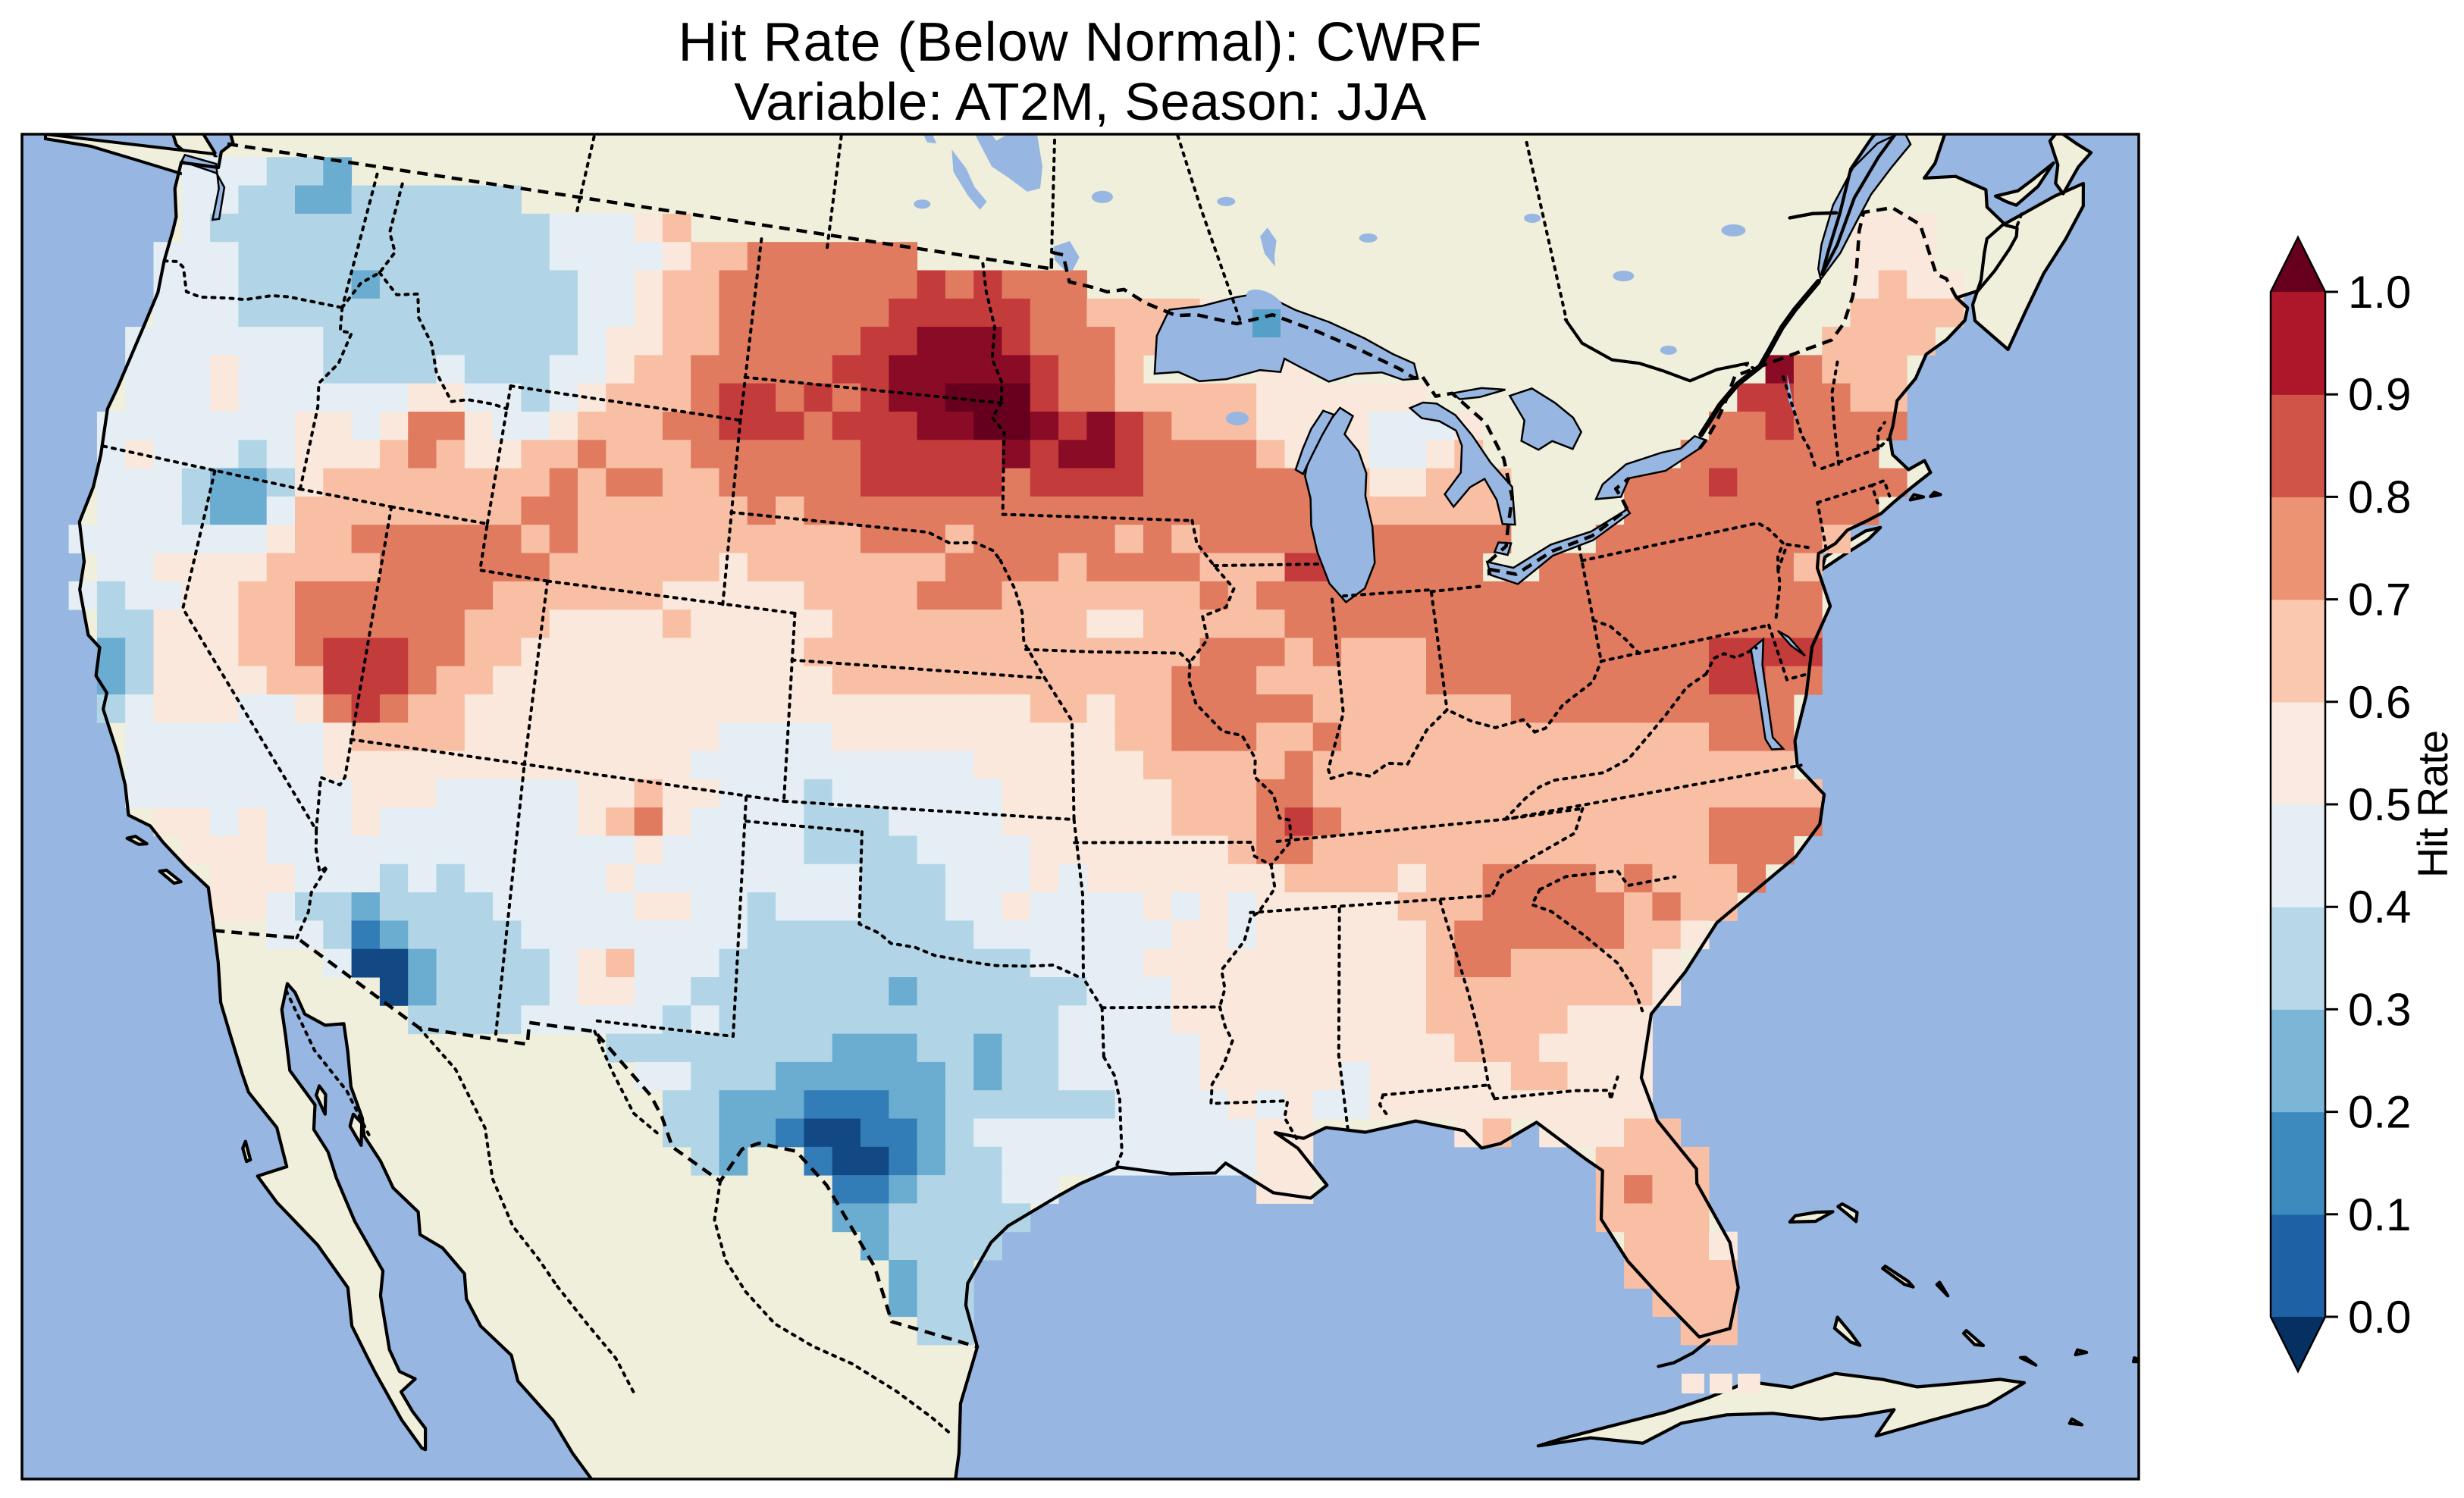  What do you see at coordinates (2380, 1009) in the screenshot?
I see `svg-text: 0.3` at bounding box center [2380, 1009].